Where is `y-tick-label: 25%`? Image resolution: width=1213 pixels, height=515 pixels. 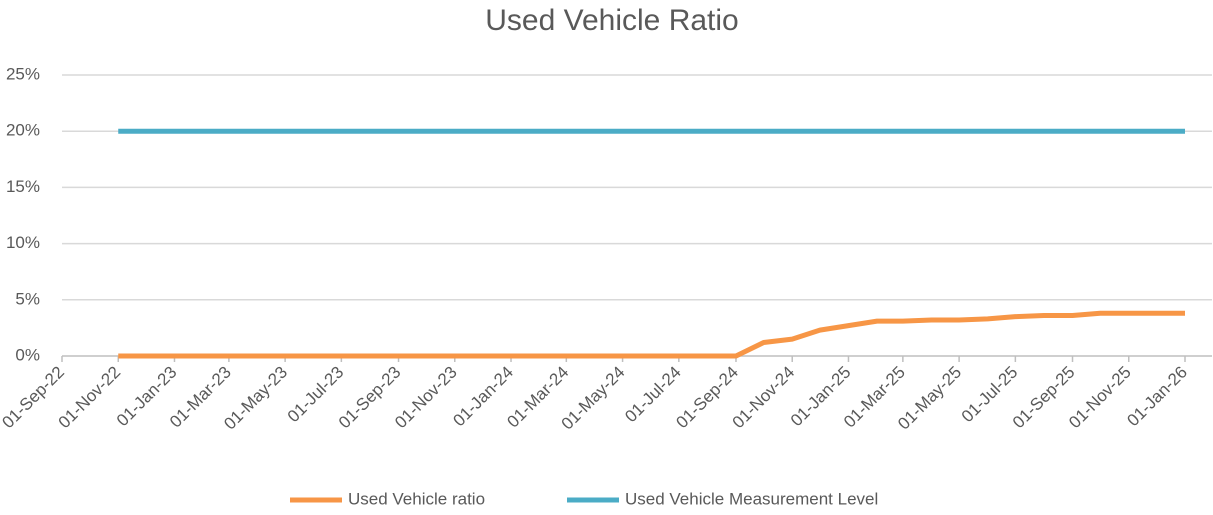
y-tick-label: 25% is located at coordinates (23, 73).